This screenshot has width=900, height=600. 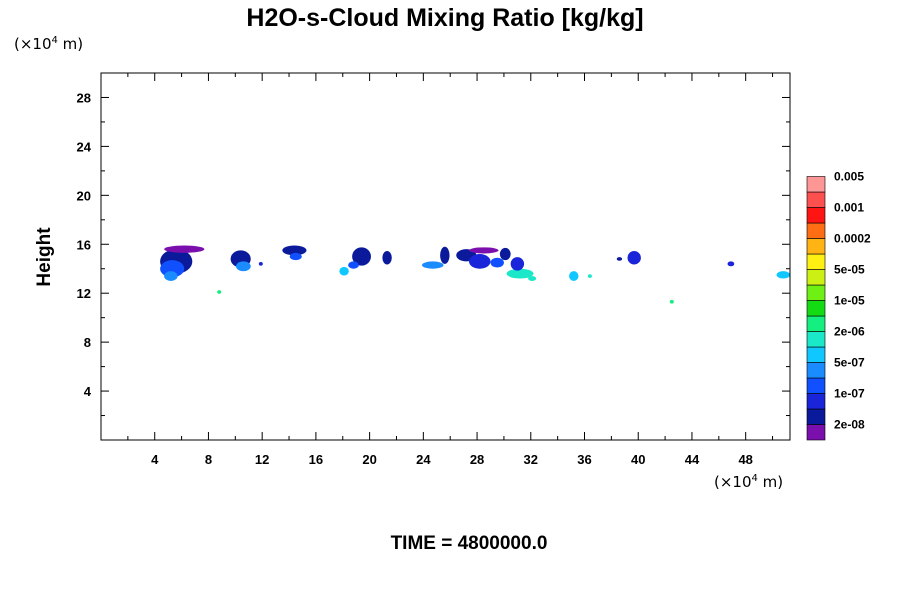 I want to click on x-unit-suffix: m), so click(x=770, y=482).